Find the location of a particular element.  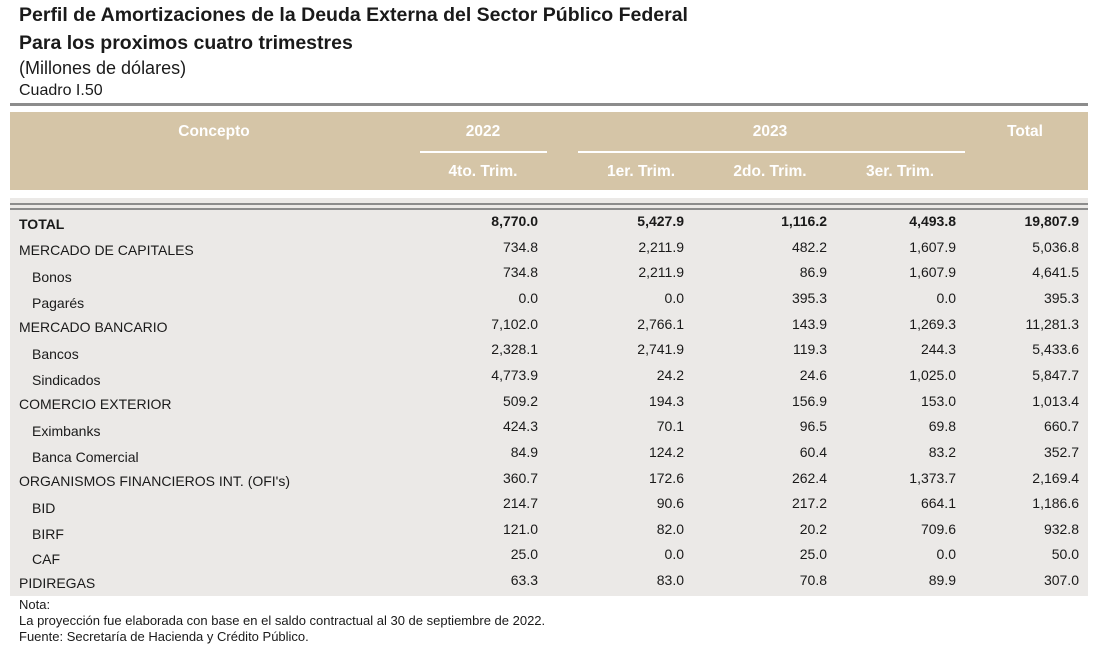

cell-value: 932.8 is located at coordinates (1061, 528).